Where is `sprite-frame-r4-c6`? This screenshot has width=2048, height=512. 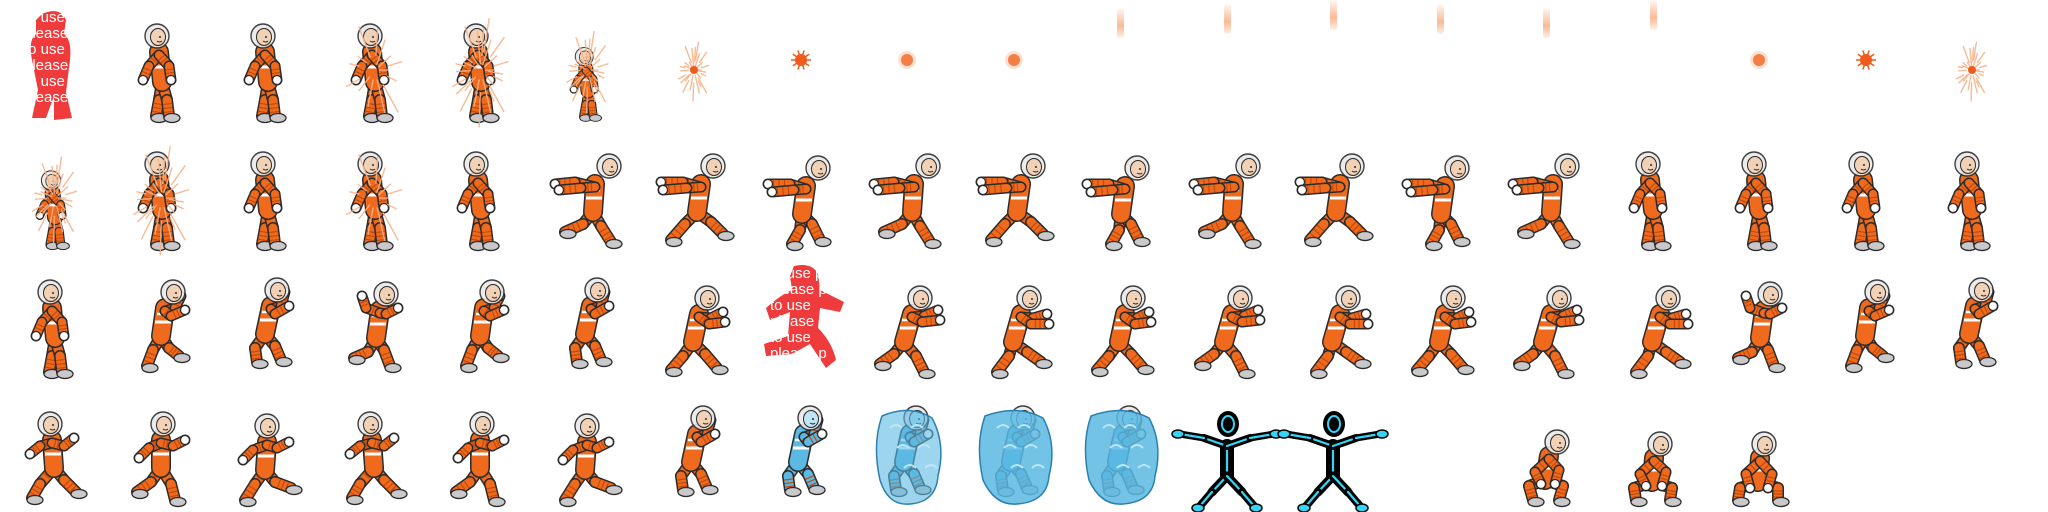
sprite-frame-r4-c6 is located at coordinates (588, 448).